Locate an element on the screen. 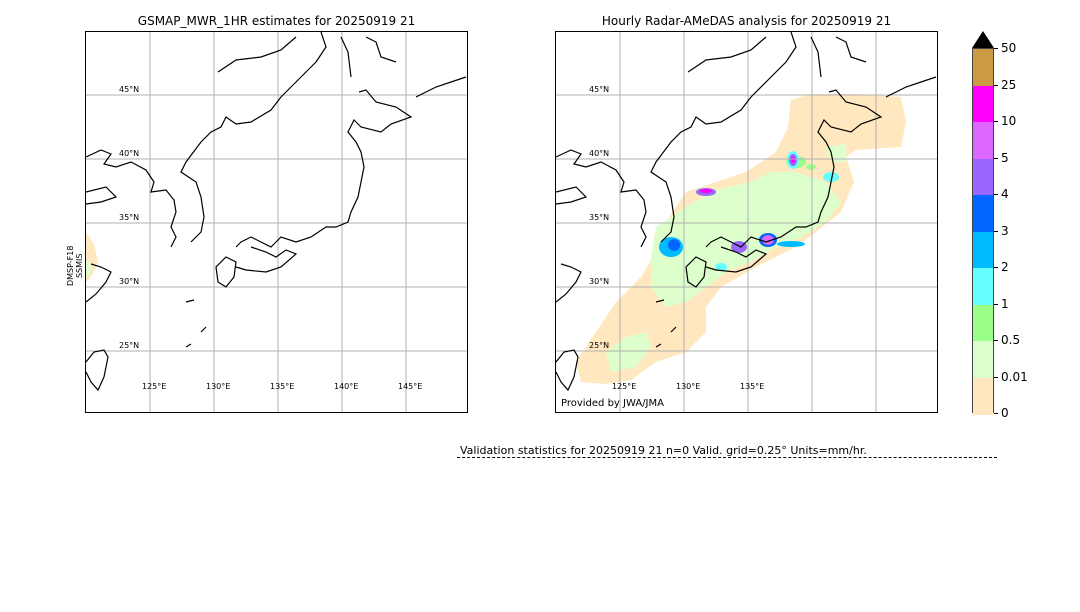 This screenshot has height=612, width=1080. colorbar-label: 0 is located at coordinates (1005, 413).